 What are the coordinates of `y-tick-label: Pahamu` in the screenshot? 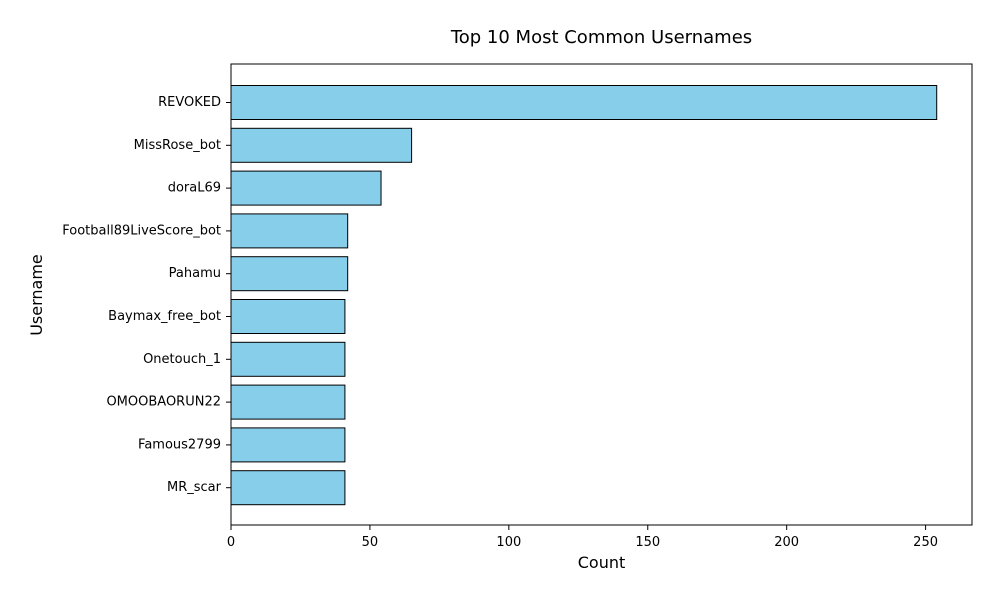 It's located at (195, 273).